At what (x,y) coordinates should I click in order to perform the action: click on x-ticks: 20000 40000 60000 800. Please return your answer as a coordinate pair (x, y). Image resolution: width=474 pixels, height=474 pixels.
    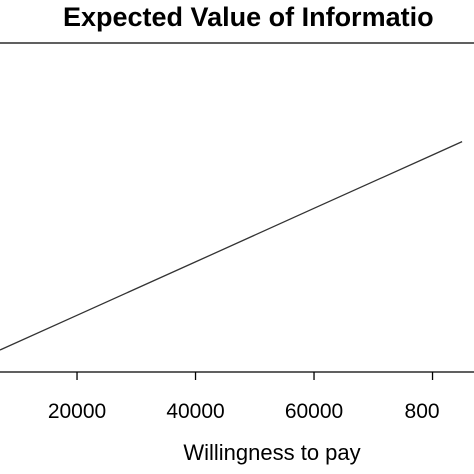
    Looking at the image, I should click on (244, 397).